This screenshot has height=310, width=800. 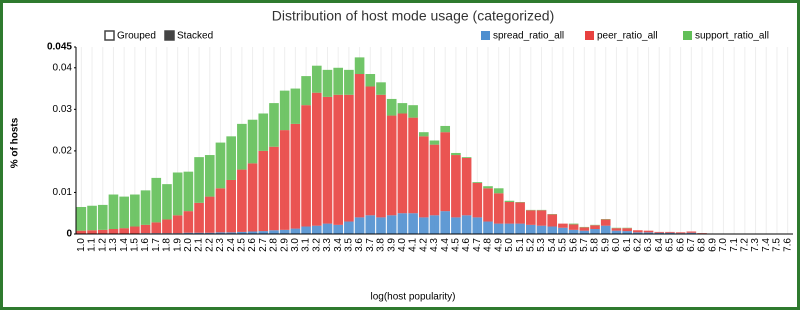 I want to click on x-tick-label: 1.5, so click(x=134, y=245).